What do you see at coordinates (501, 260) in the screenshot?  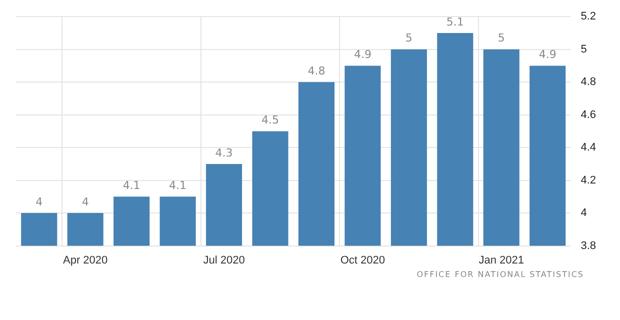 I see `x-tick-label: Jan 2021` at bounding box center [501, 260].